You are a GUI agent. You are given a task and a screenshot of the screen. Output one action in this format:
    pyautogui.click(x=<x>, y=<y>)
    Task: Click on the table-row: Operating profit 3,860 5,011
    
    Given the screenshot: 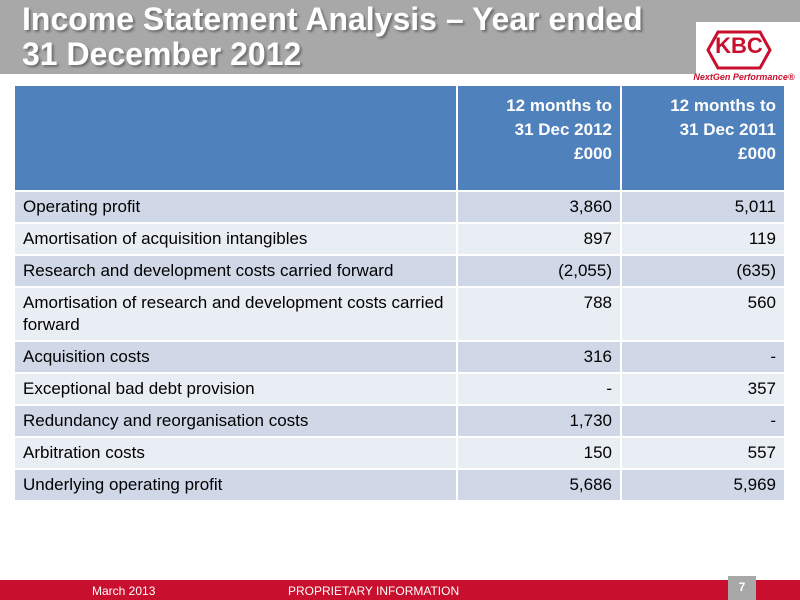 What is the action you would take?
    pyautogui.click(x=399, y=207)
    